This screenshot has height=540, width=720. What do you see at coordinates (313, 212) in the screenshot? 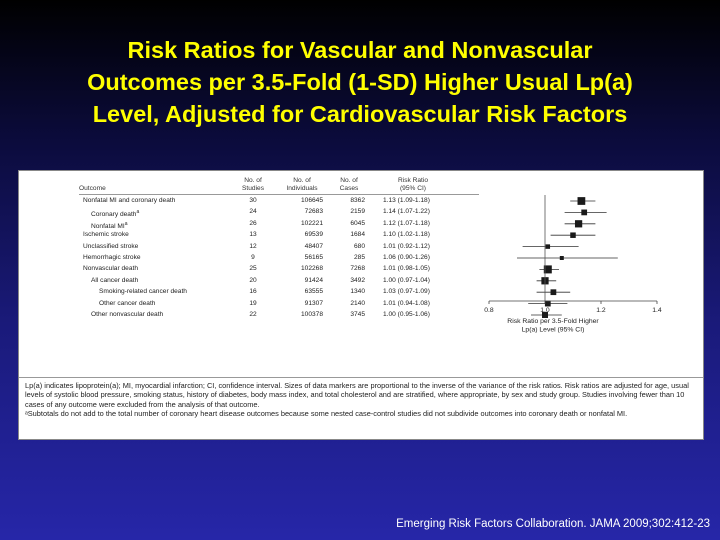
I see `individuals-value: 72683` at bounding box center [313, 212].